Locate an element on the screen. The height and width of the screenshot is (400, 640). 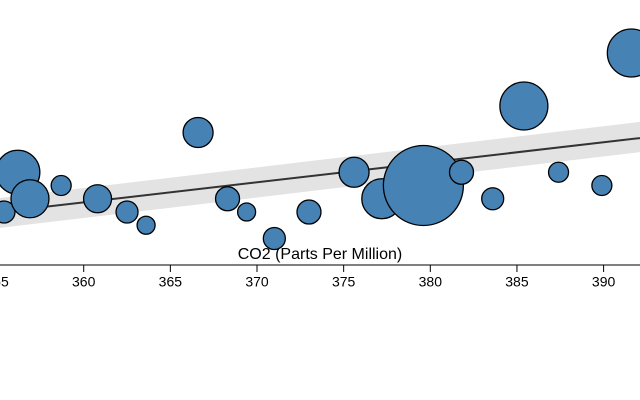
x-tick-label: 355 is located at coordinates (4, 282).